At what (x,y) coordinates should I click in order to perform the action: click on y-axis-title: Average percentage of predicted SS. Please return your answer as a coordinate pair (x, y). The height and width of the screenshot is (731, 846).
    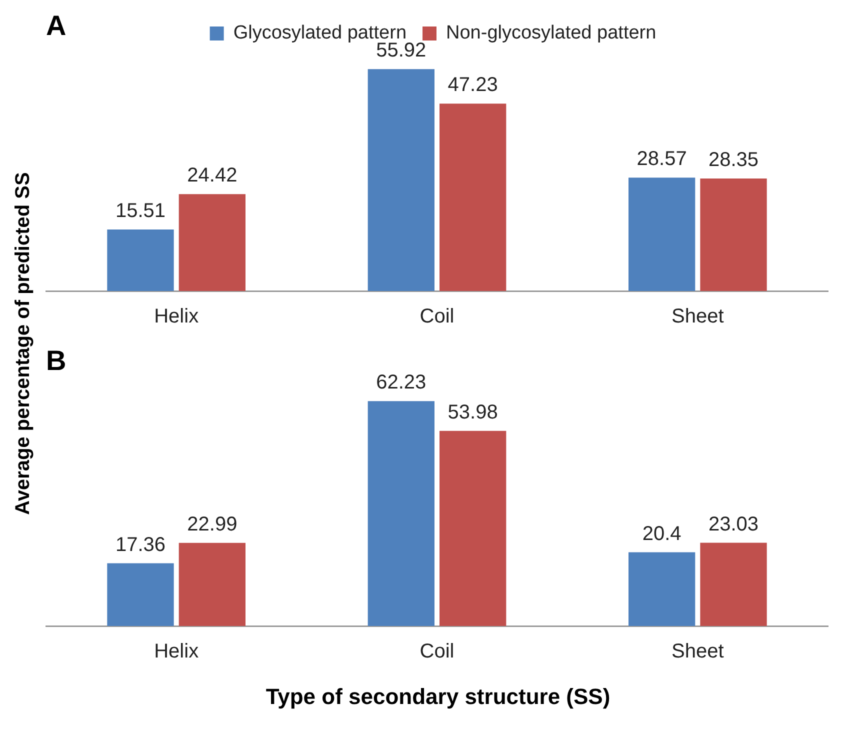
    Looking at the image, I should click on (23, 343).